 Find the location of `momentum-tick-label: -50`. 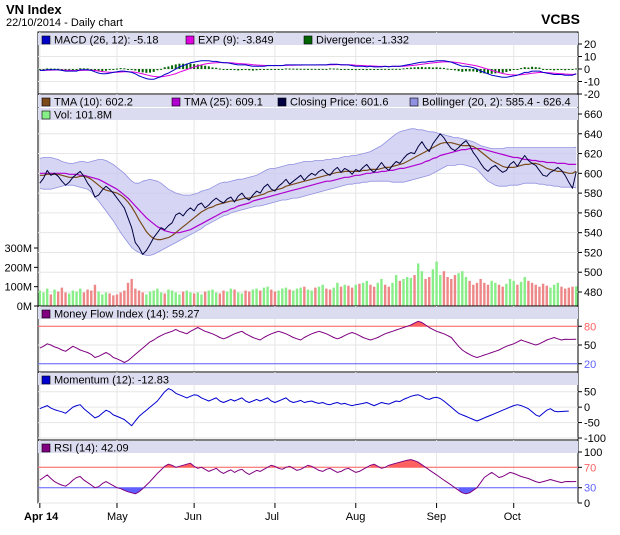

momentum-tick-label: -50 is located at coordinates (592, 424).